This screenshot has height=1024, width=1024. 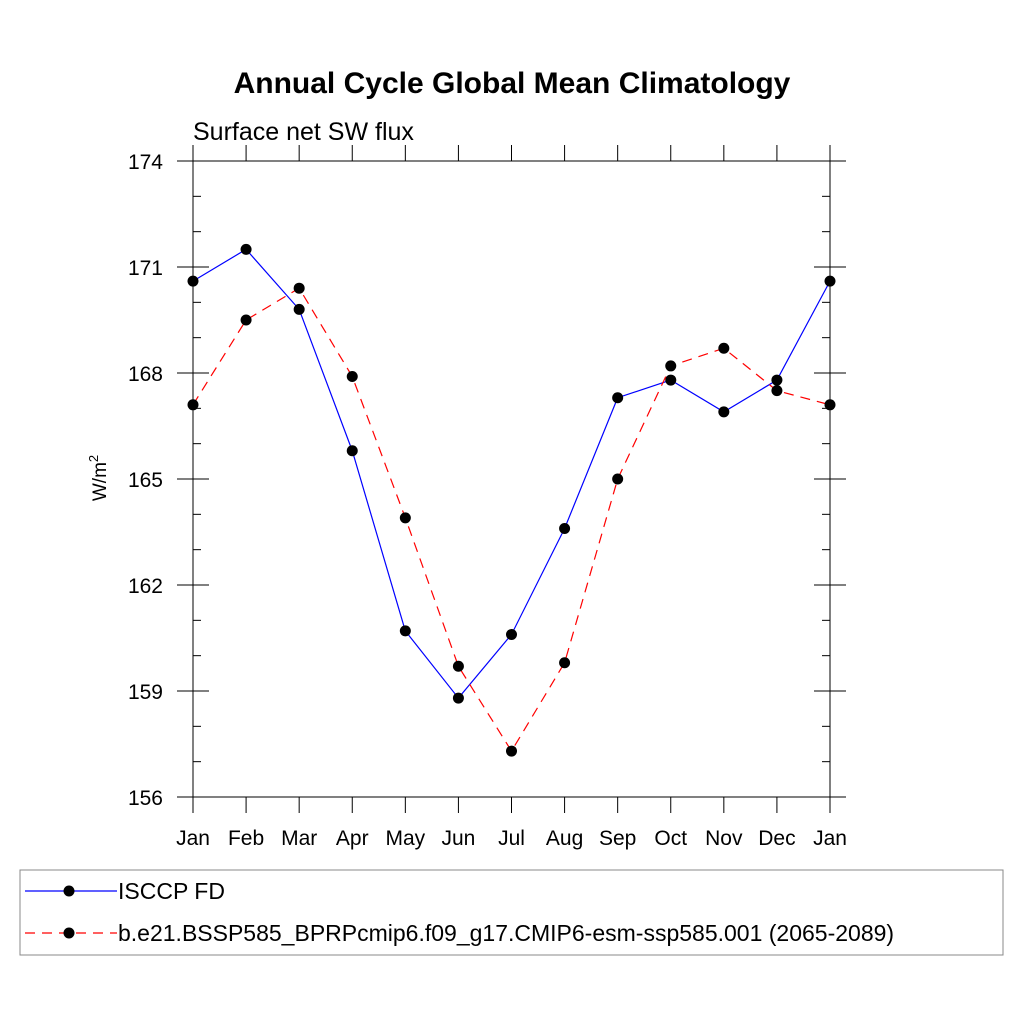 I want to click on y-tick-label: 159, so click(x=145, y=692).